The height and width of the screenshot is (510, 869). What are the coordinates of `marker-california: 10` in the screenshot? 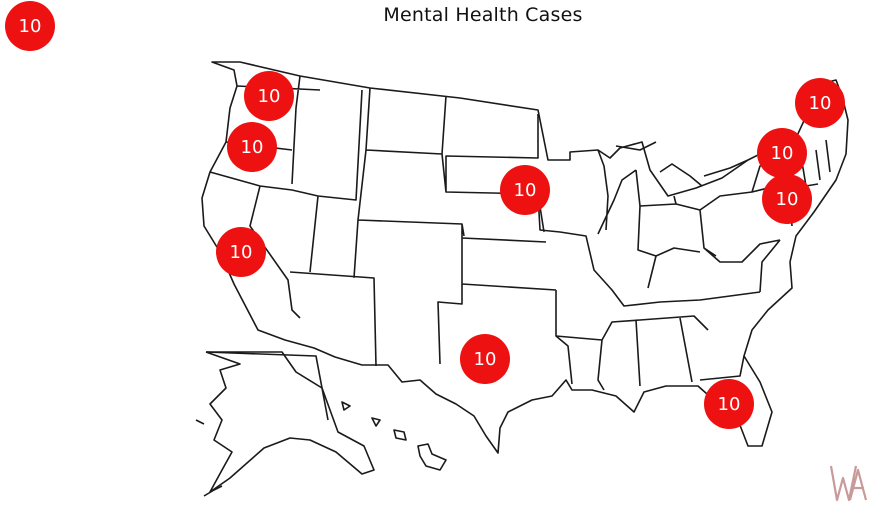 It's located at (241, 252).